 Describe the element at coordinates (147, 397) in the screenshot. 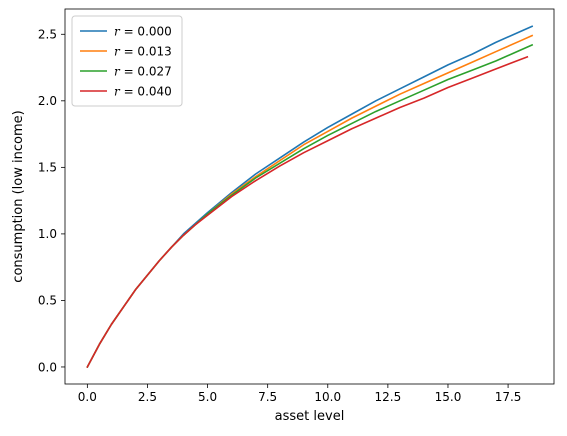

I see `x-tick-label-1: 2.5` at that location.